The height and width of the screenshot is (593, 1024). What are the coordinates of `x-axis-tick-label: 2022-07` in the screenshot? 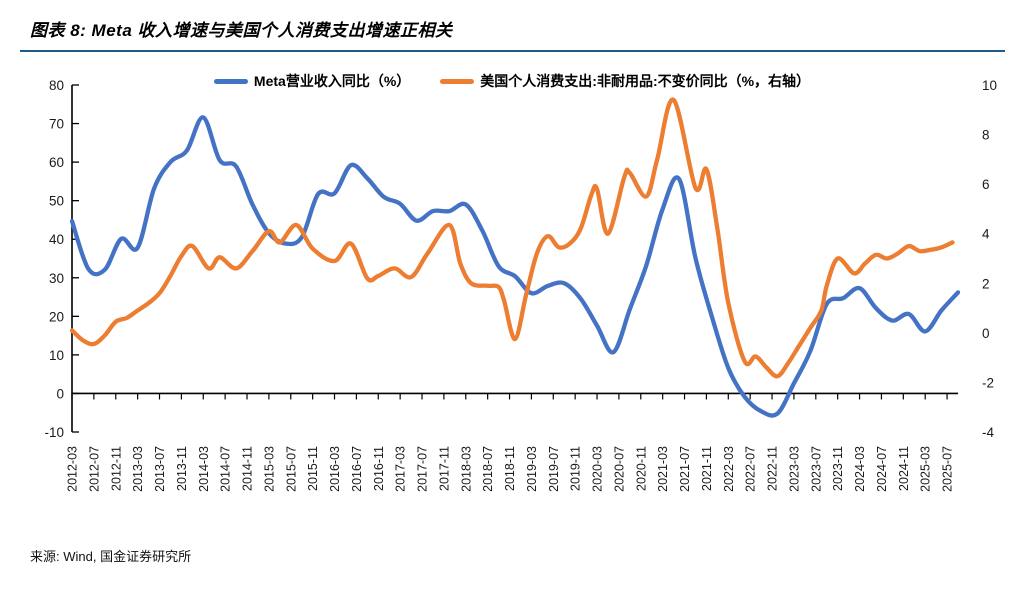 It's located at (751, 469).